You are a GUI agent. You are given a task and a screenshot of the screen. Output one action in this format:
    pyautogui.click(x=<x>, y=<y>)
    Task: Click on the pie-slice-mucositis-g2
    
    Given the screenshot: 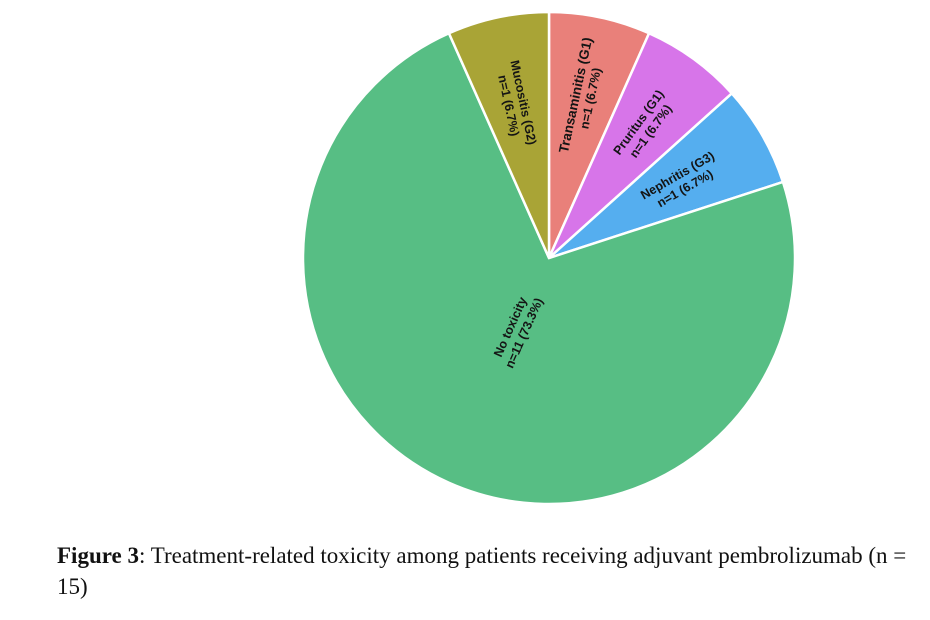 What is the action you would take?
    pyautogui.click(x=499, y=134)
    